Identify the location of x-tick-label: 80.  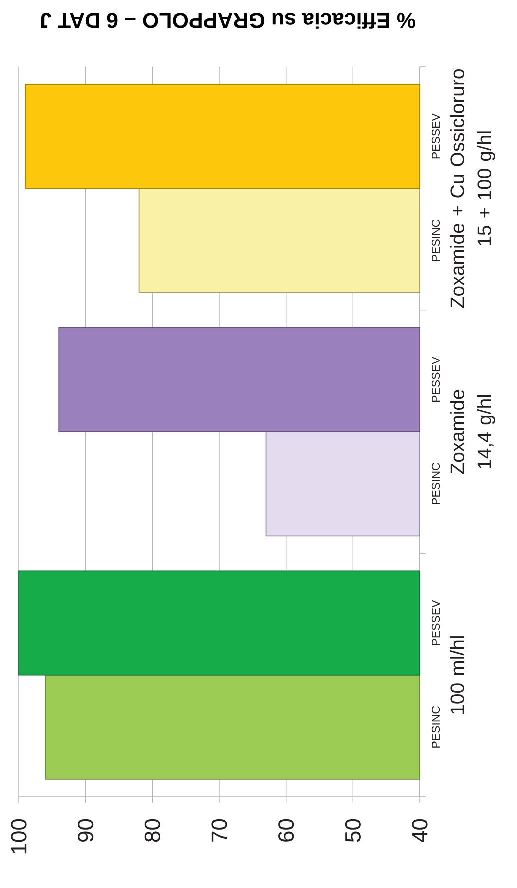
(152, 830).